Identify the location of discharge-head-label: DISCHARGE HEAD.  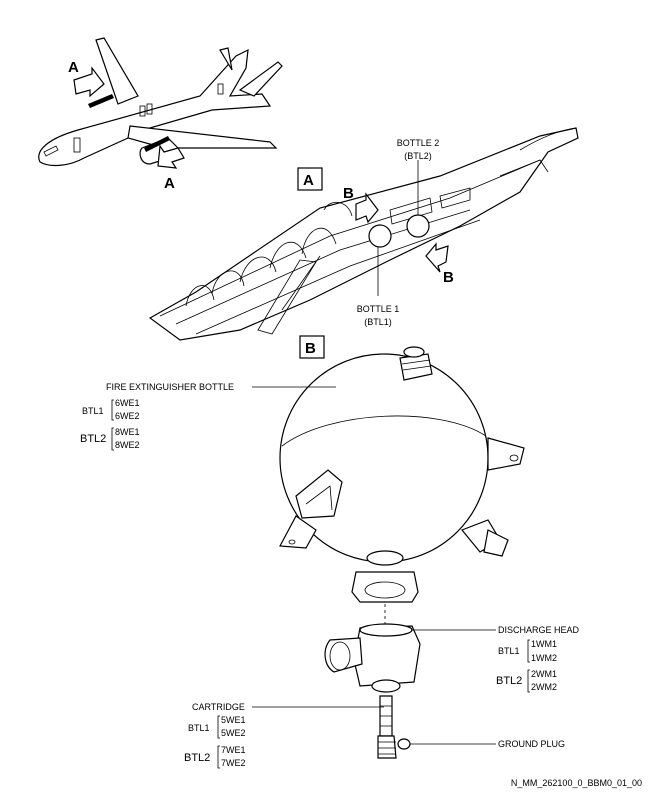
(539, 630).